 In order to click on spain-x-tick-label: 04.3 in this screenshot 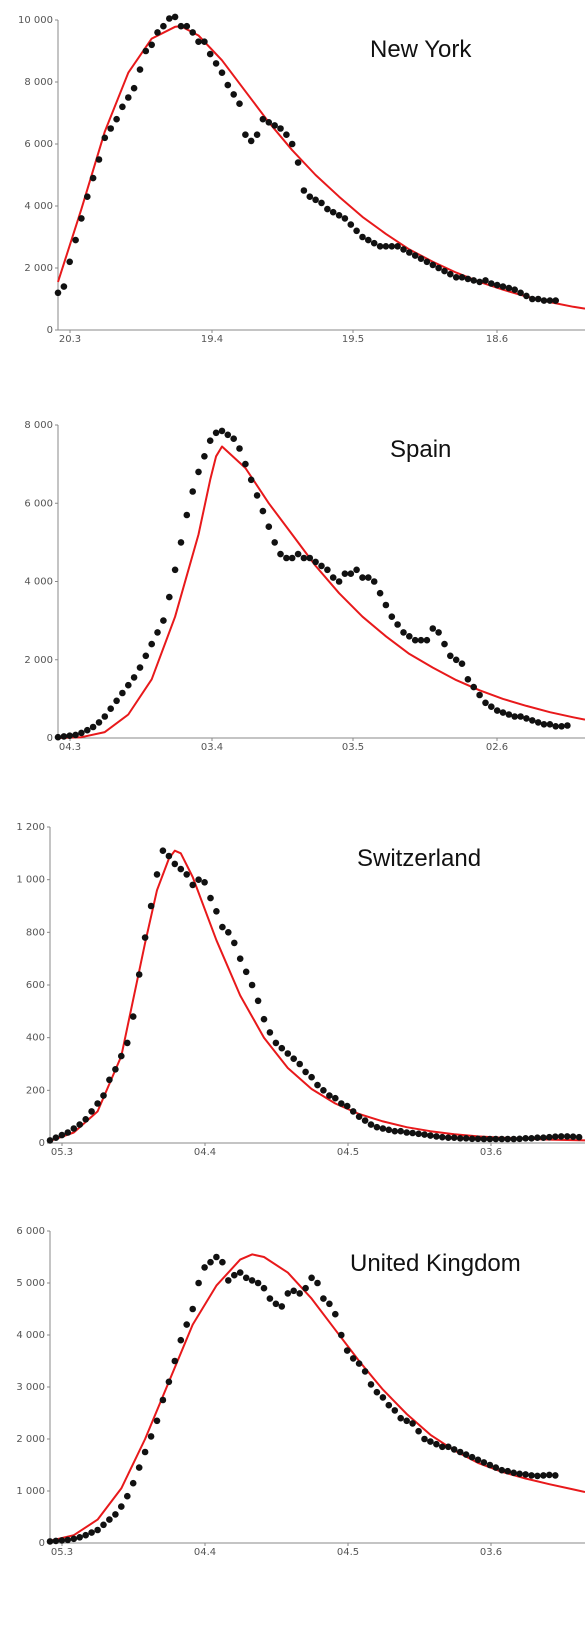, I will do `click(70, 747)`.